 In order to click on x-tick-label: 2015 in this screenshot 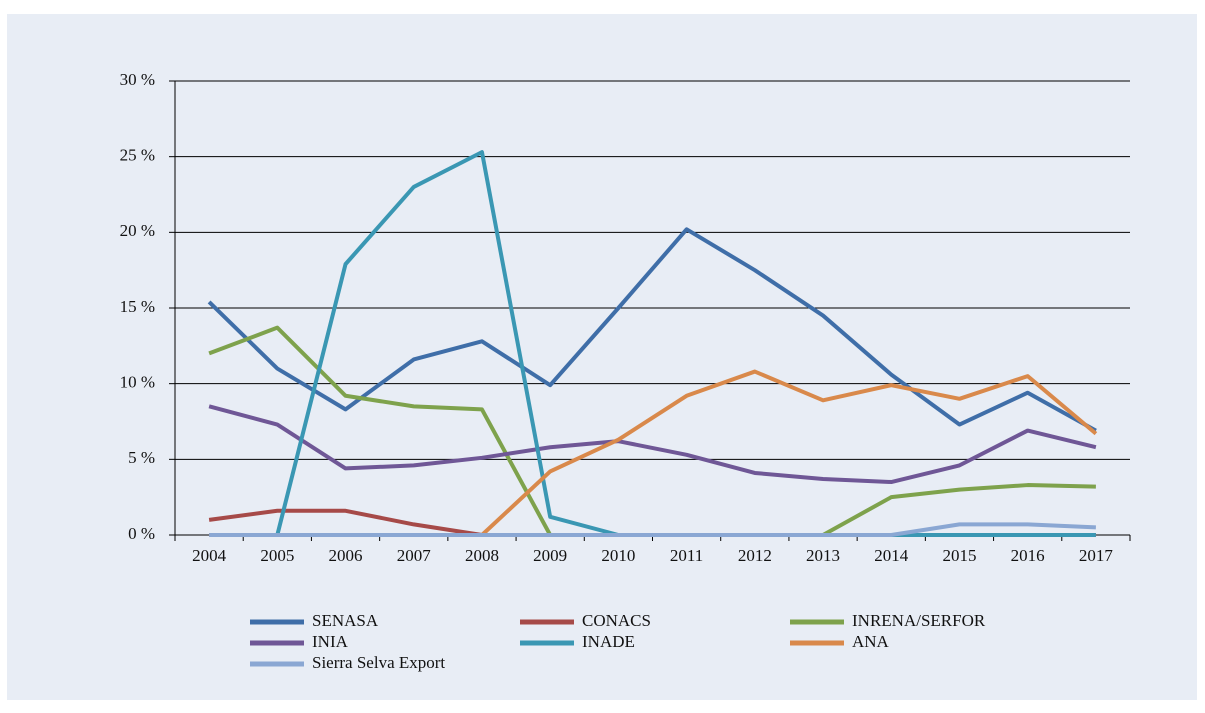, I will do `click(959, 555)`.